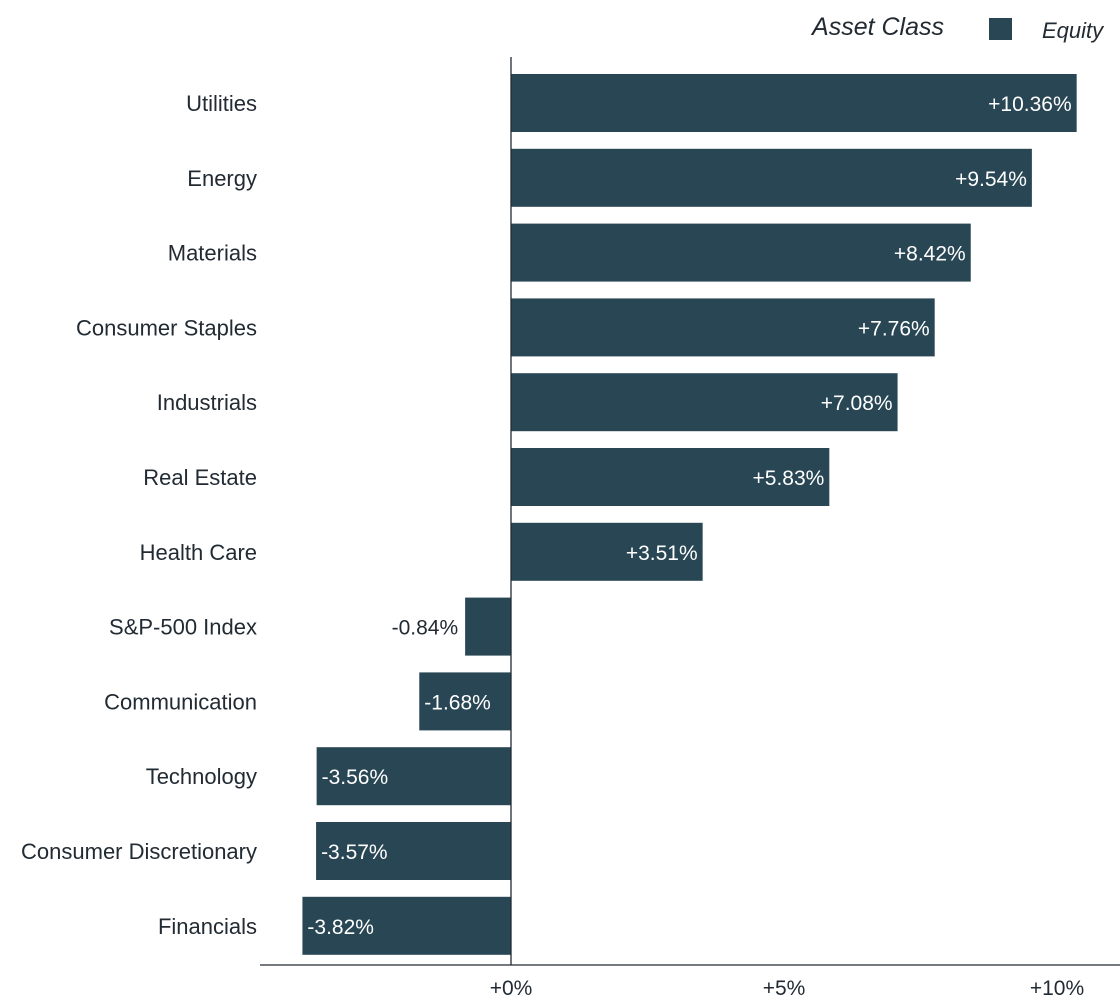  What do you see at coordinates (183, 627) in the screenshot?
I see `category-label-s-p-500-index: S&P-500 Index` at bounding box center [183, 627].